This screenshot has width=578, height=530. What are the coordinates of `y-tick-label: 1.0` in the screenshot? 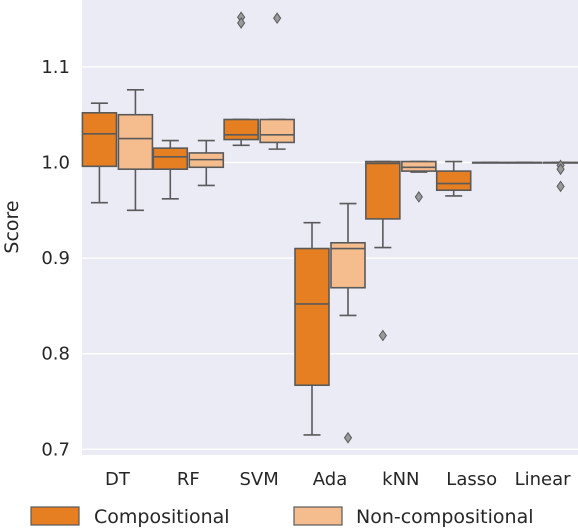 It's located at (55, 163).